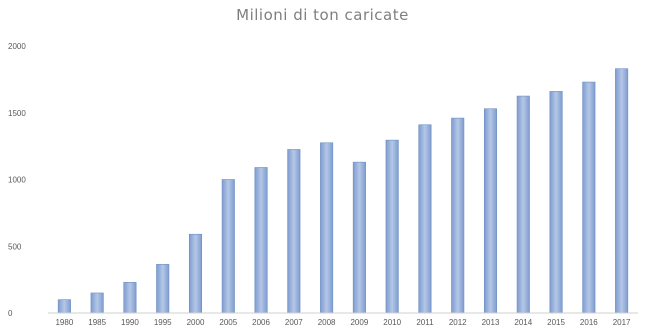 The height and width of the screenshot is (330, 645). I want to click on bar-2014, so click(523, 204).